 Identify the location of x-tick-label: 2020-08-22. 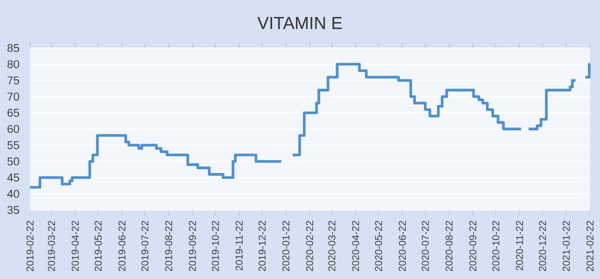
(449, 246).